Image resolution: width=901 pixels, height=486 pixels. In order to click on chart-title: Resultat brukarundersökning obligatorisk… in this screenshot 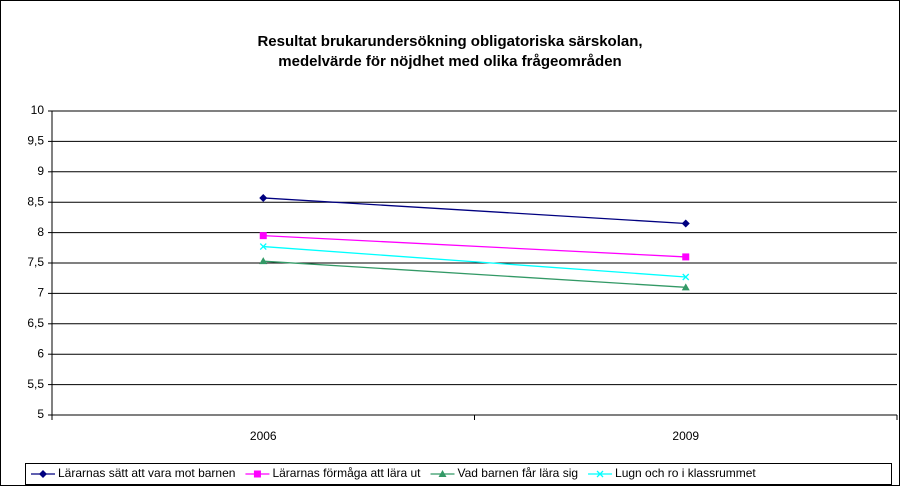, I will do `click(449, 41)`.